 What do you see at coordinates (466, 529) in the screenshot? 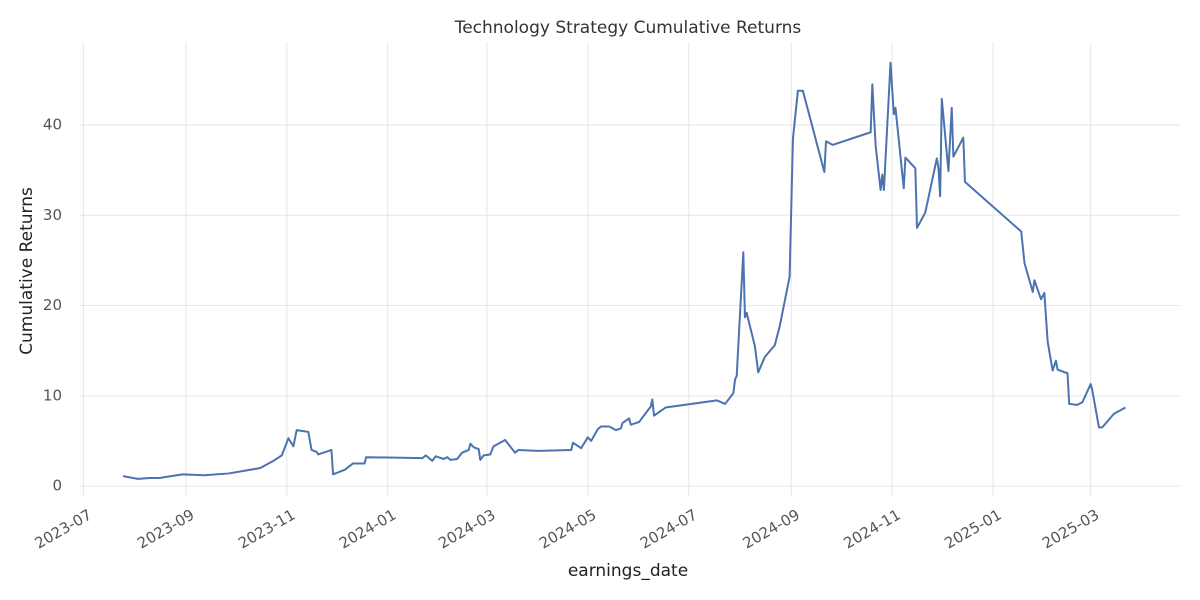
I see `x-tick-label: 2024-03` at bounding box center [466, 529].